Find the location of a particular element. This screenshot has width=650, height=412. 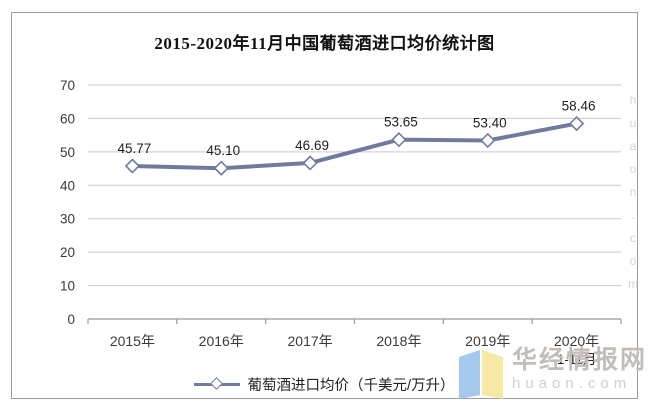

watermark-brand: 华经情报网 is located at coordinates (580, 360).